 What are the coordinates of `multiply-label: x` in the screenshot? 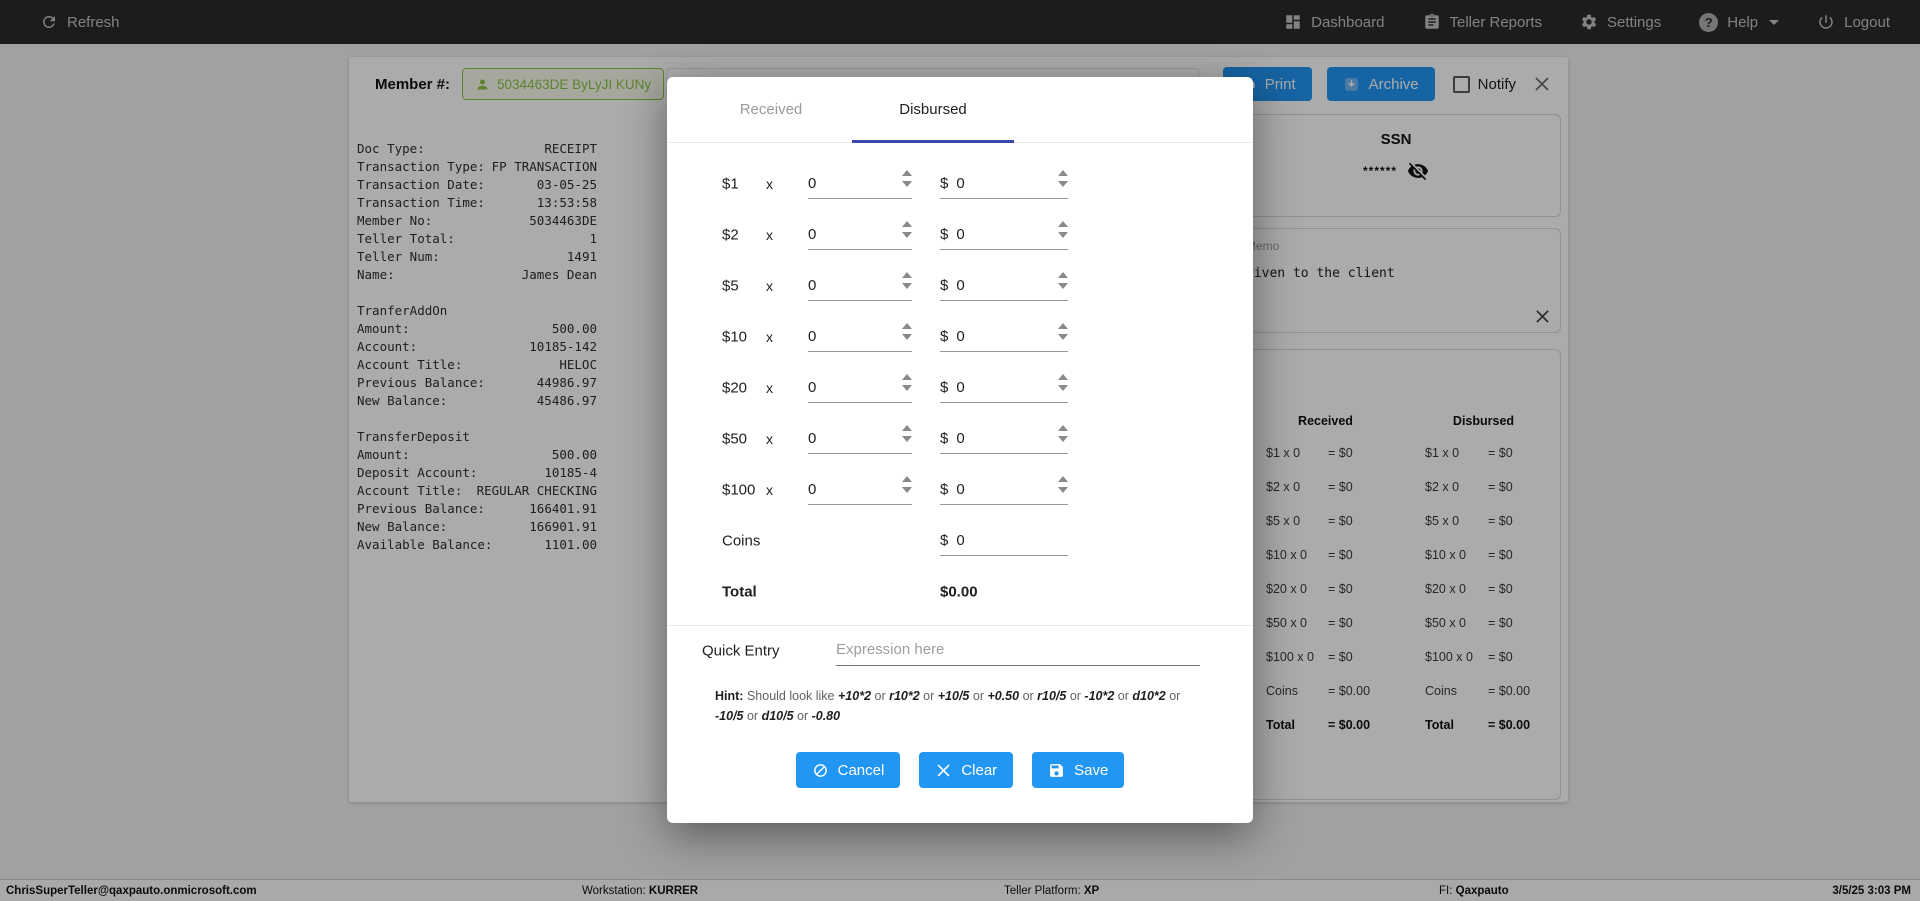 It's located at (769, 285).